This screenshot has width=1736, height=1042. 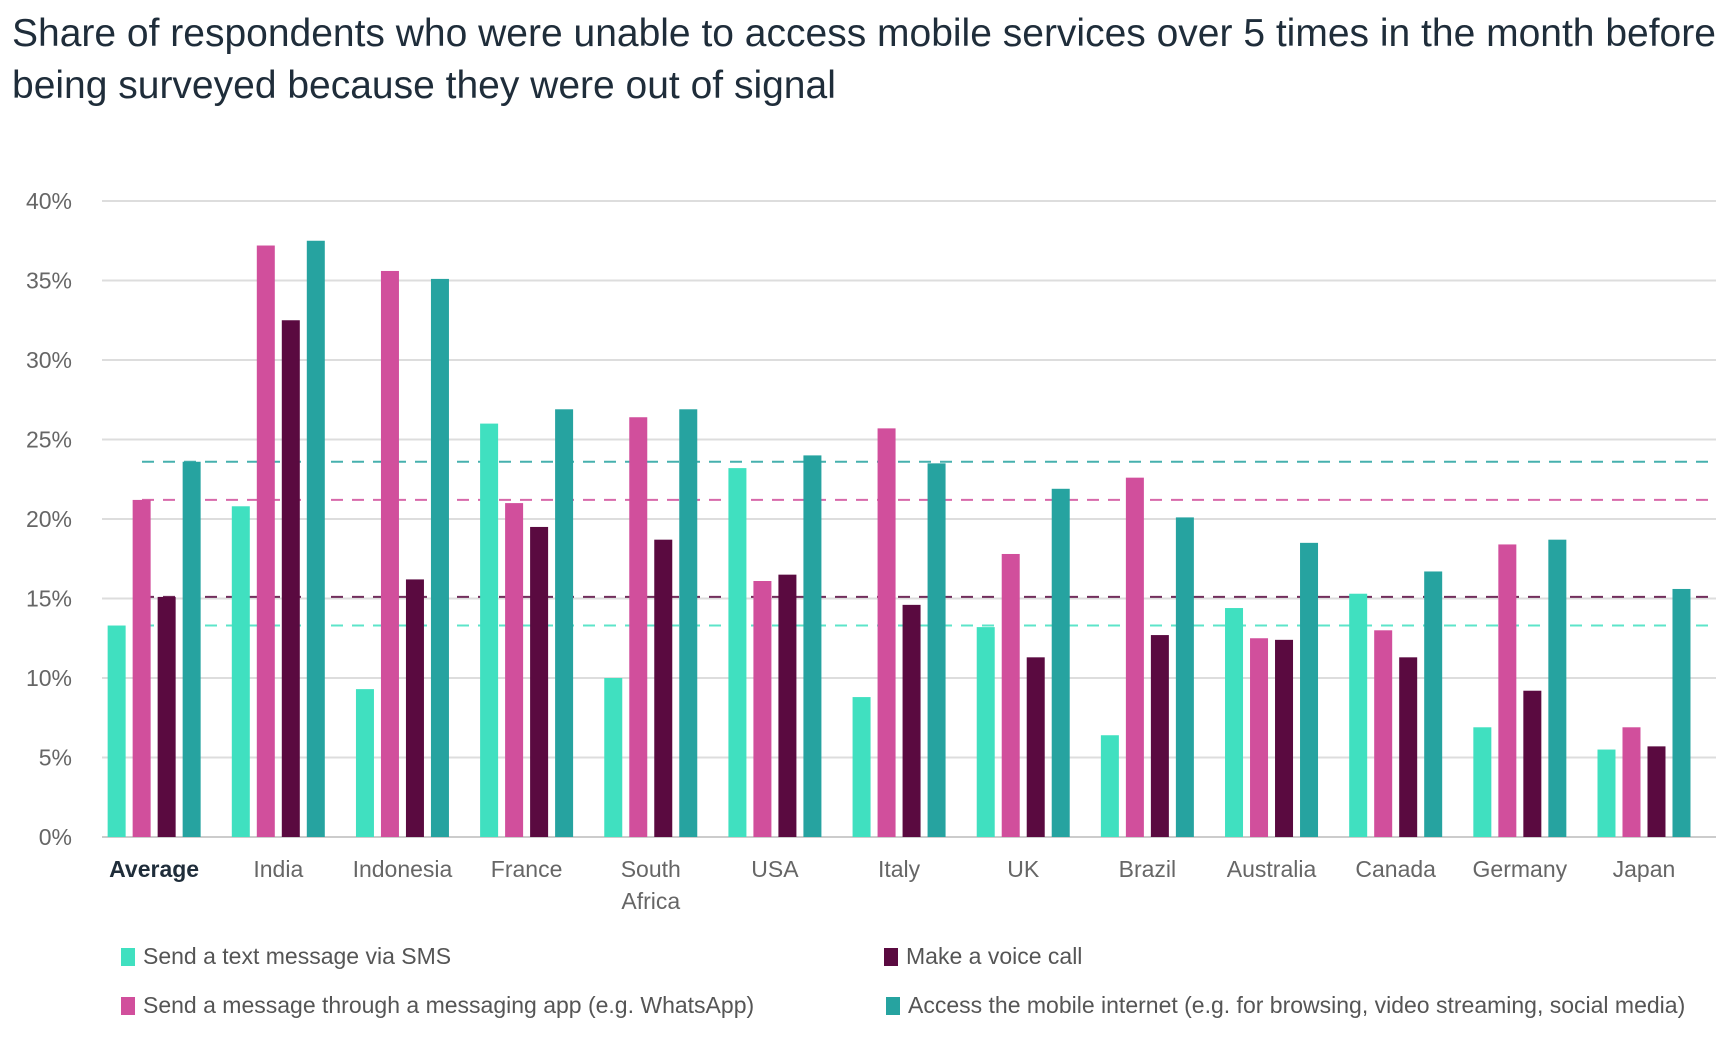 I want to click on legend-item-sms: Send a text message via SMS, so click(x=286, y=956).